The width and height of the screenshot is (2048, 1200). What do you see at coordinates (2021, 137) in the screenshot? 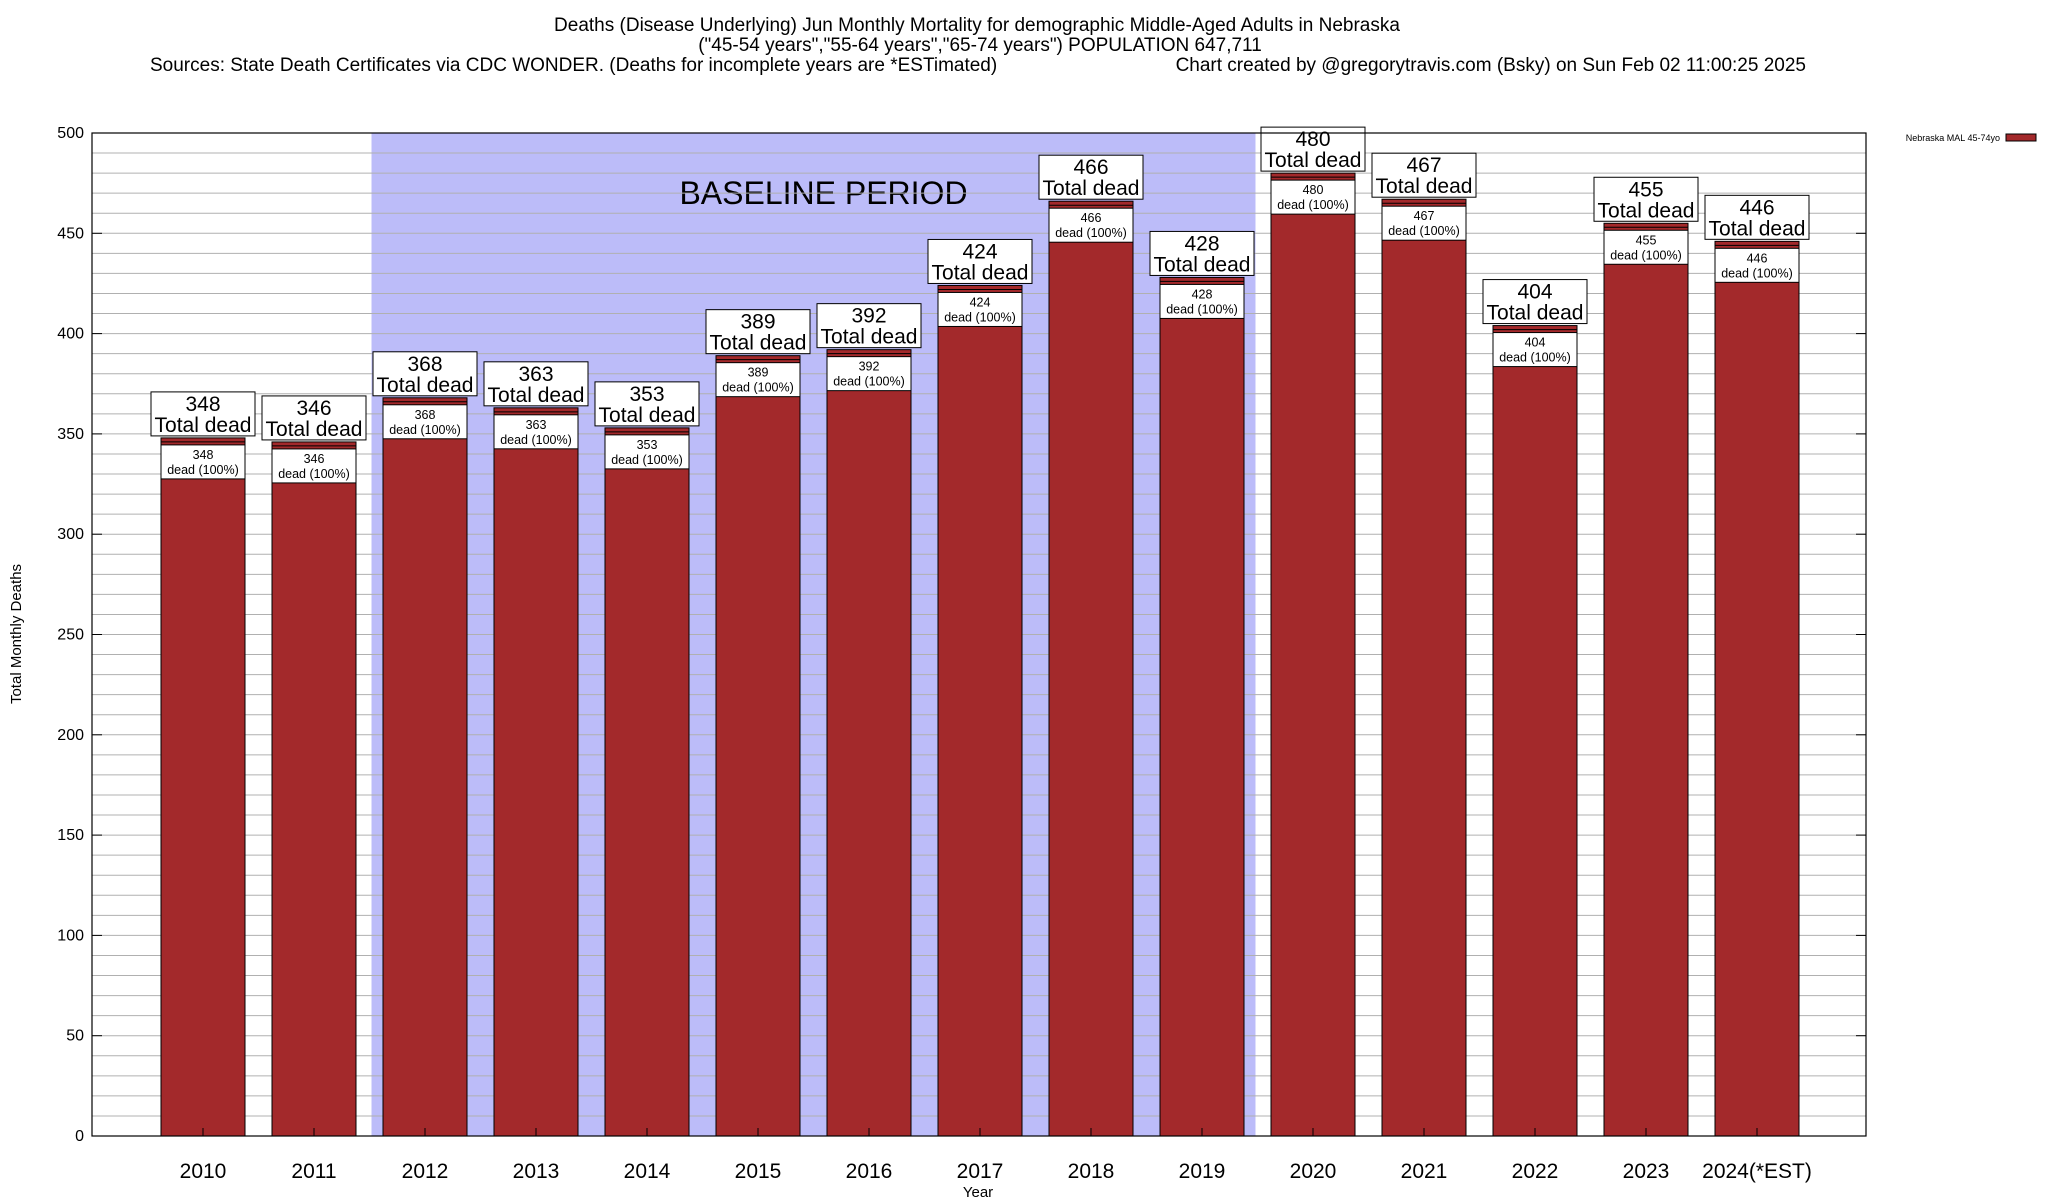
I see `legend-swatch` at bounding box center [2021, 137].